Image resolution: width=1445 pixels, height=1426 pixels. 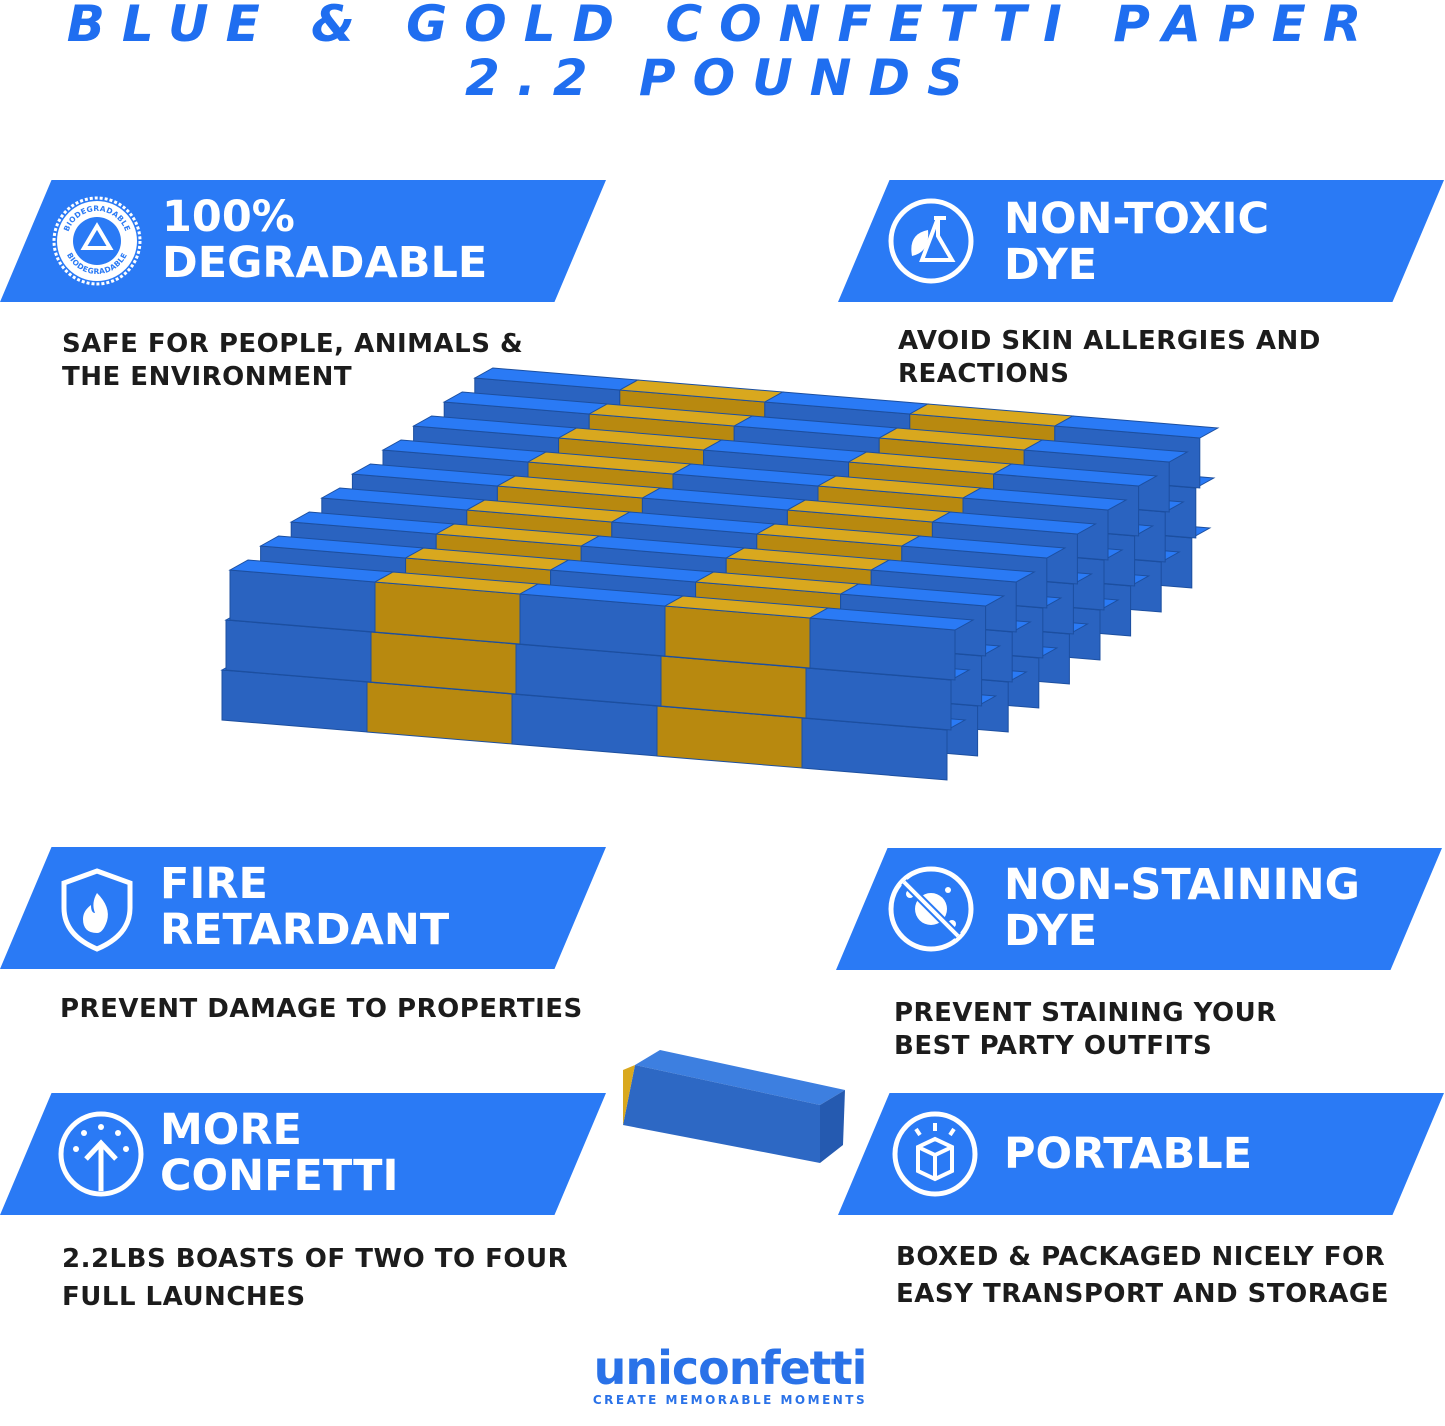 I want to click on feature-desc-non-staining: PREVENT STAINING YOUR BEST PARTY OUTFITS, so click(x=1085, y=1029).